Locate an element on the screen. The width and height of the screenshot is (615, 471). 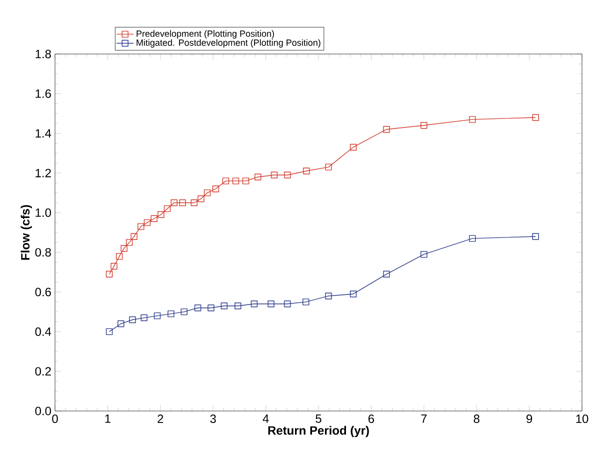
y-tick-label: 0.8 is located at coordinates (43, 252).